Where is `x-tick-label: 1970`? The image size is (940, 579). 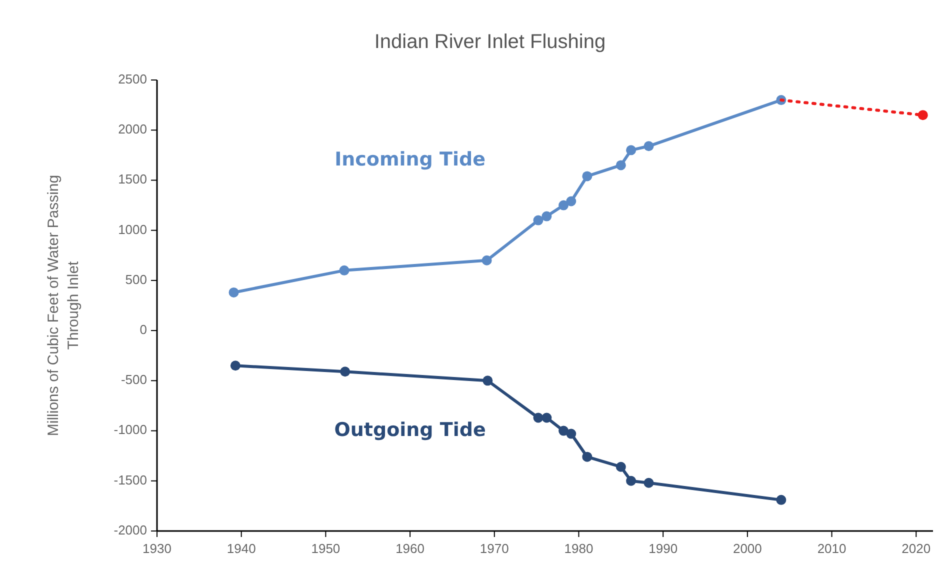 x-tick-label: 1970 is located at coordinates (494, 548).